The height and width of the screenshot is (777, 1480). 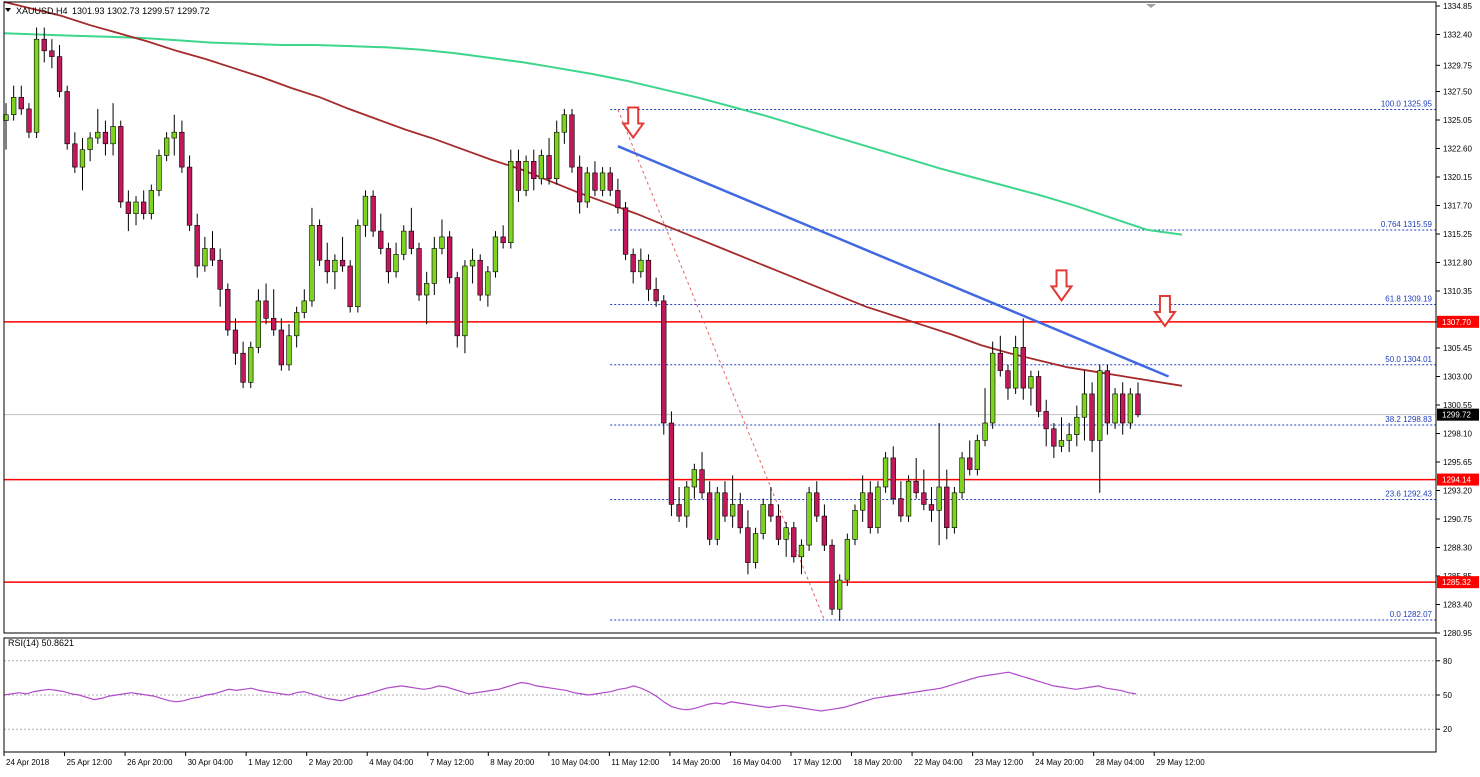 What do you see at coordinates (999, 762) in the screenshot?
I see `time-tick-label: 23 May 12:00` at bounding box center [999, 762].